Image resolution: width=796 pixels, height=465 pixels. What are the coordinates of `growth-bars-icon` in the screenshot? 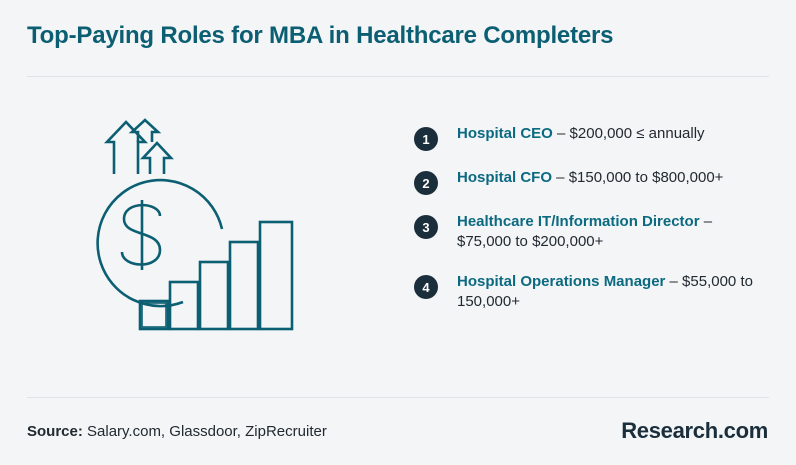 It's located at (216, 275).